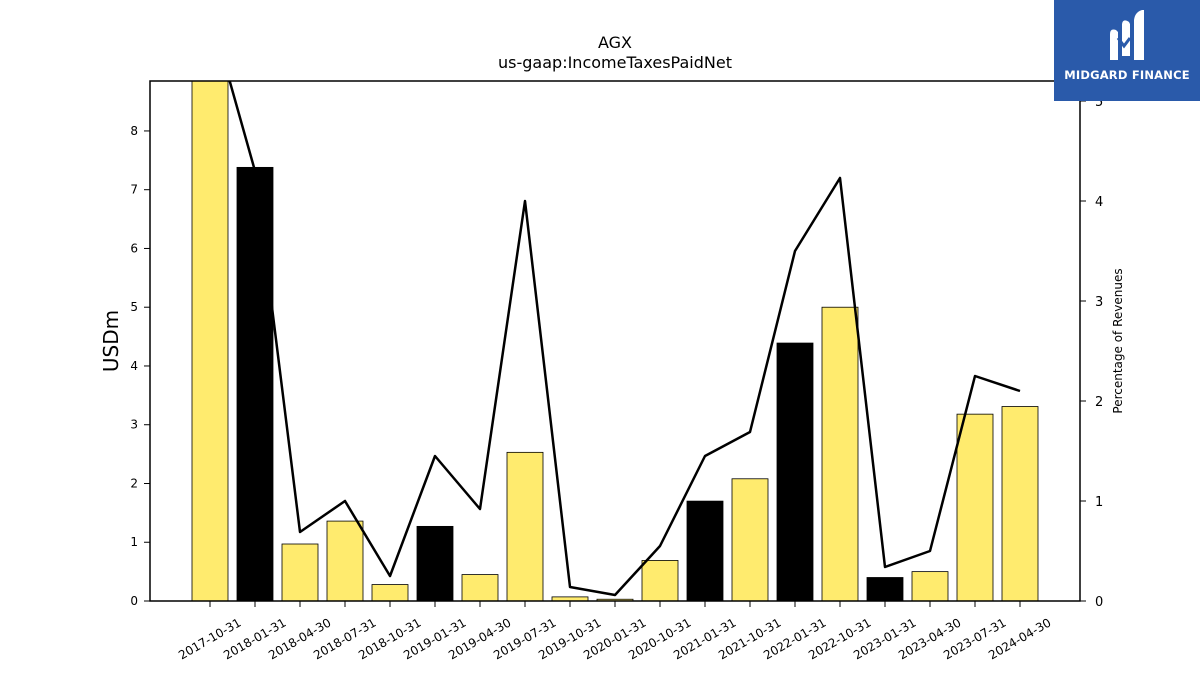 This screenshot has height=675, width=1200. What do you see at coordinates (1118, 340) in the screenshot?
I see `y-axis-right-label: Percentage of Revenues` at bounding box center [1118, 340].